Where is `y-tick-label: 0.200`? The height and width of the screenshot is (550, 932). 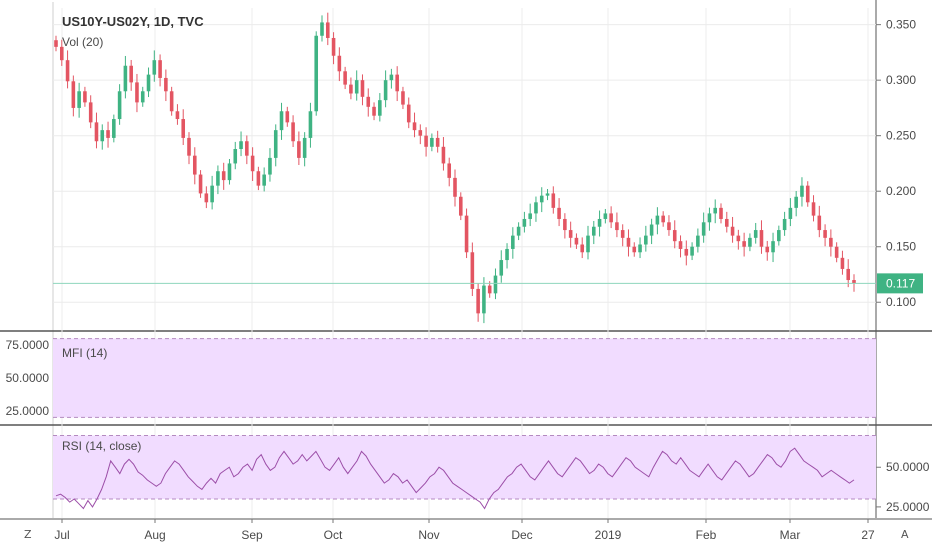 y-tick-label: 0.200 is located at coordinates (901, 191).